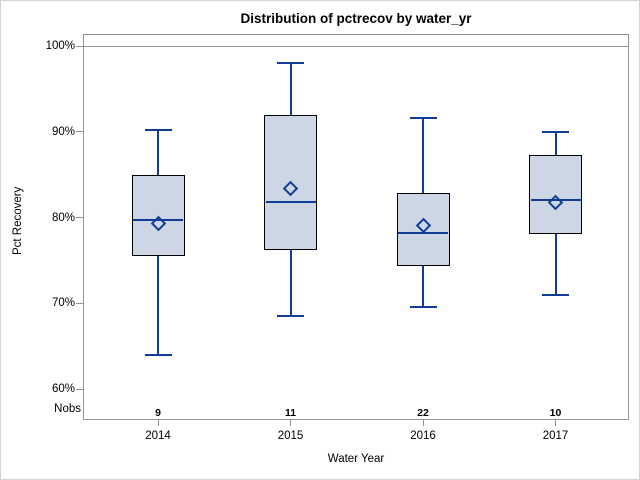  I want to click on reference-line-100pct, so click(356, 46).